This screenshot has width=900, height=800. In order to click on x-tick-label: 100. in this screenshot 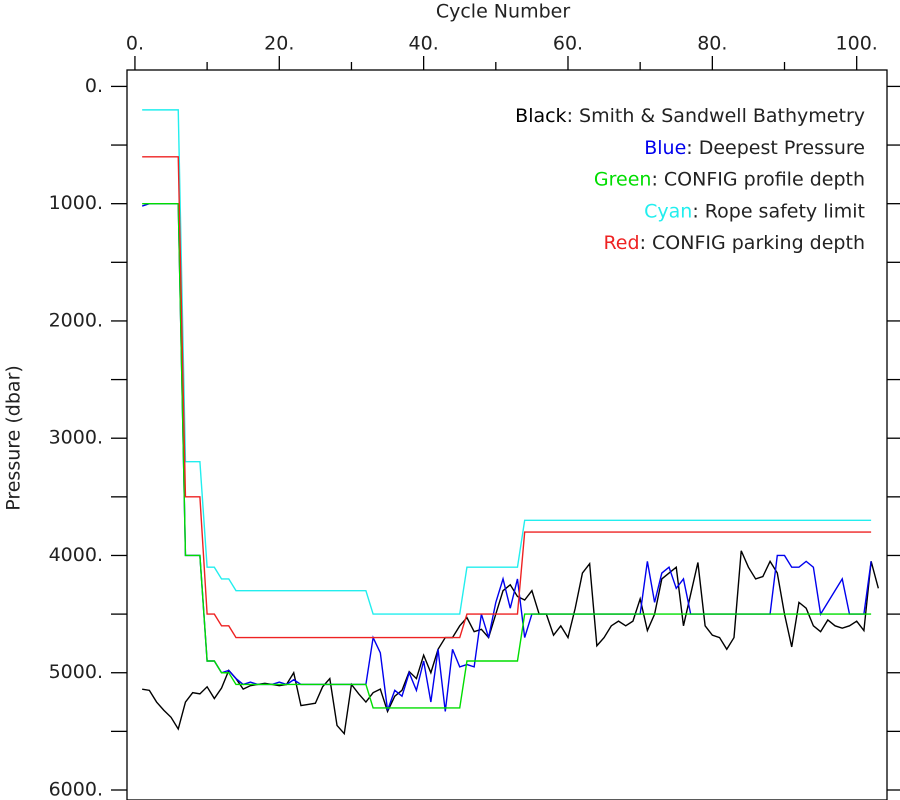, I will do `click(857, 44)`.